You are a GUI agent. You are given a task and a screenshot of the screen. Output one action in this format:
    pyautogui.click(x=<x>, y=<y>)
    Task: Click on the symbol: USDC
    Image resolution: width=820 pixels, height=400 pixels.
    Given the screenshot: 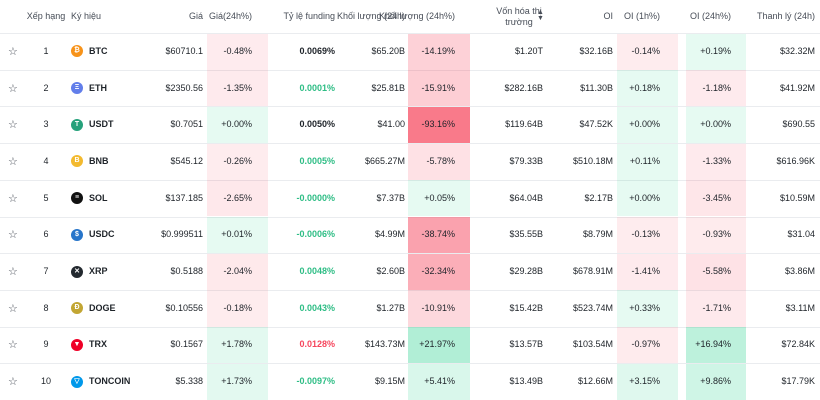 What is the action you would take?
    pyautogui.click(x=102, y=234)
    